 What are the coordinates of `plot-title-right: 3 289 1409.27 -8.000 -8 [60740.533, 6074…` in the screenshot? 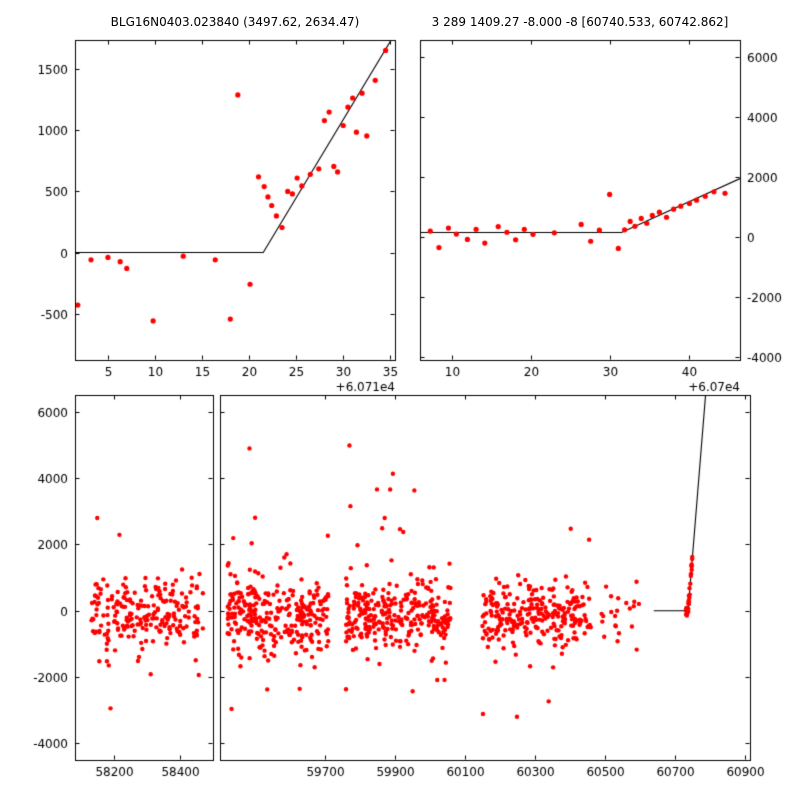 It's located at (580, 22).